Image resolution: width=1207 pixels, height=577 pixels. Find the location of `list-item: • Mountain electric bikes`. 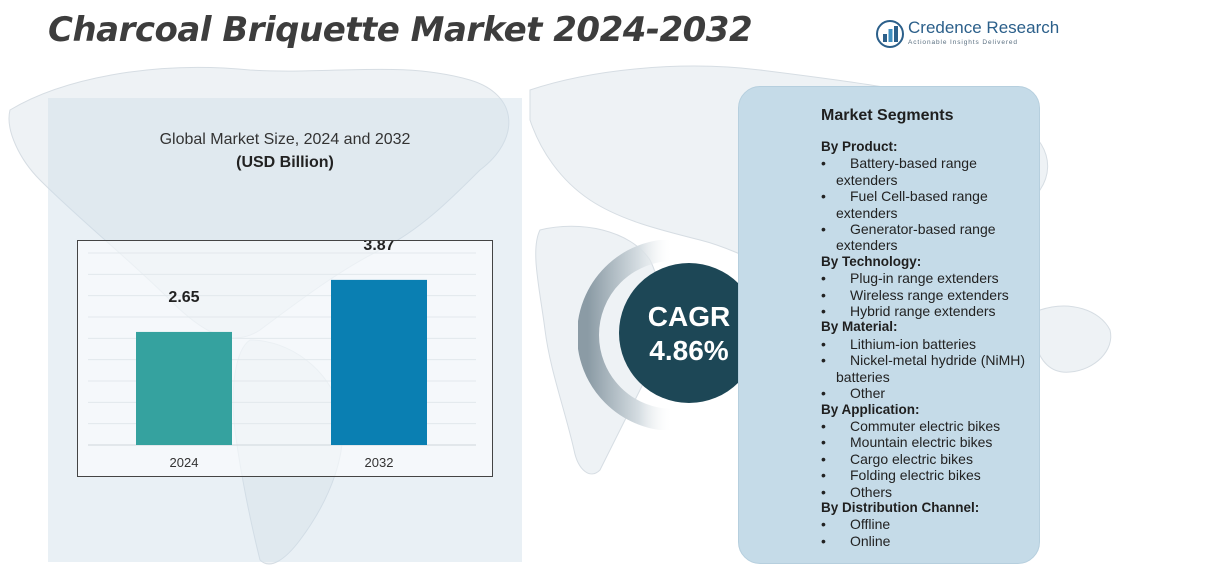

list-item: • Mountain electric bikes is located at coordinates (907, 442).